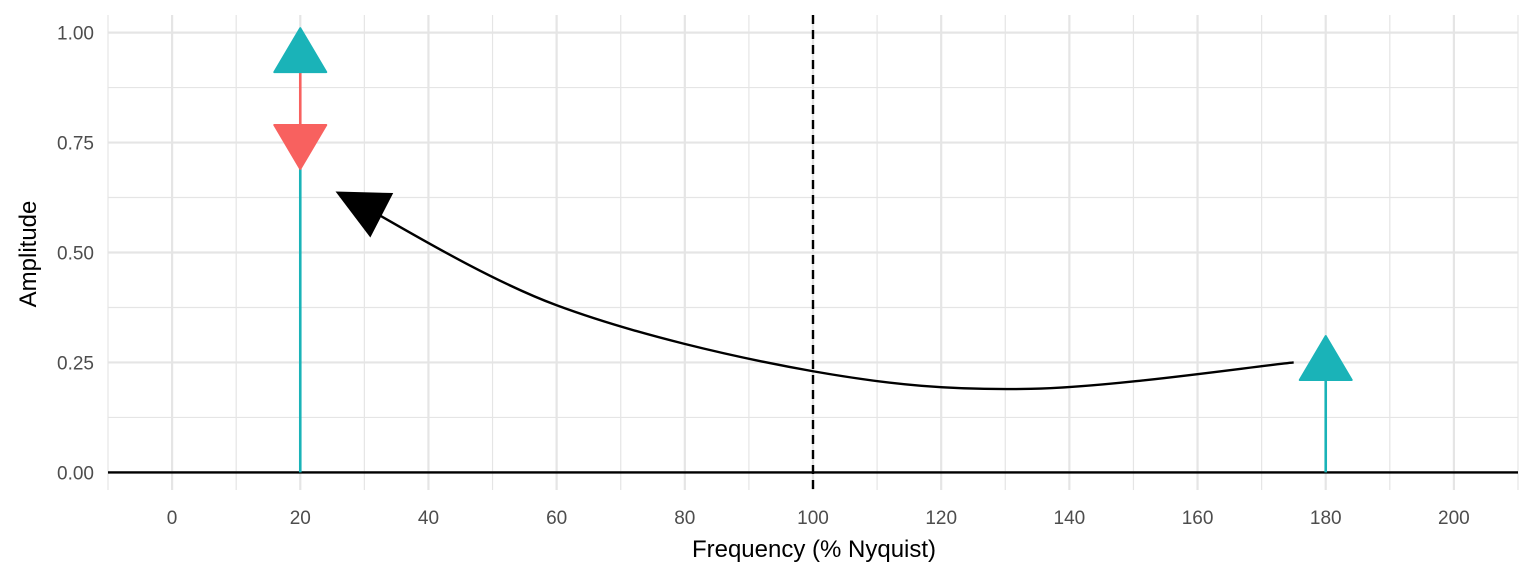 This screenshot has width=1536, height=576. What do you see at coordinates (813, 518) in the screenshot?
I see `x-tick-label: 100` at bounding box center [813, 518].